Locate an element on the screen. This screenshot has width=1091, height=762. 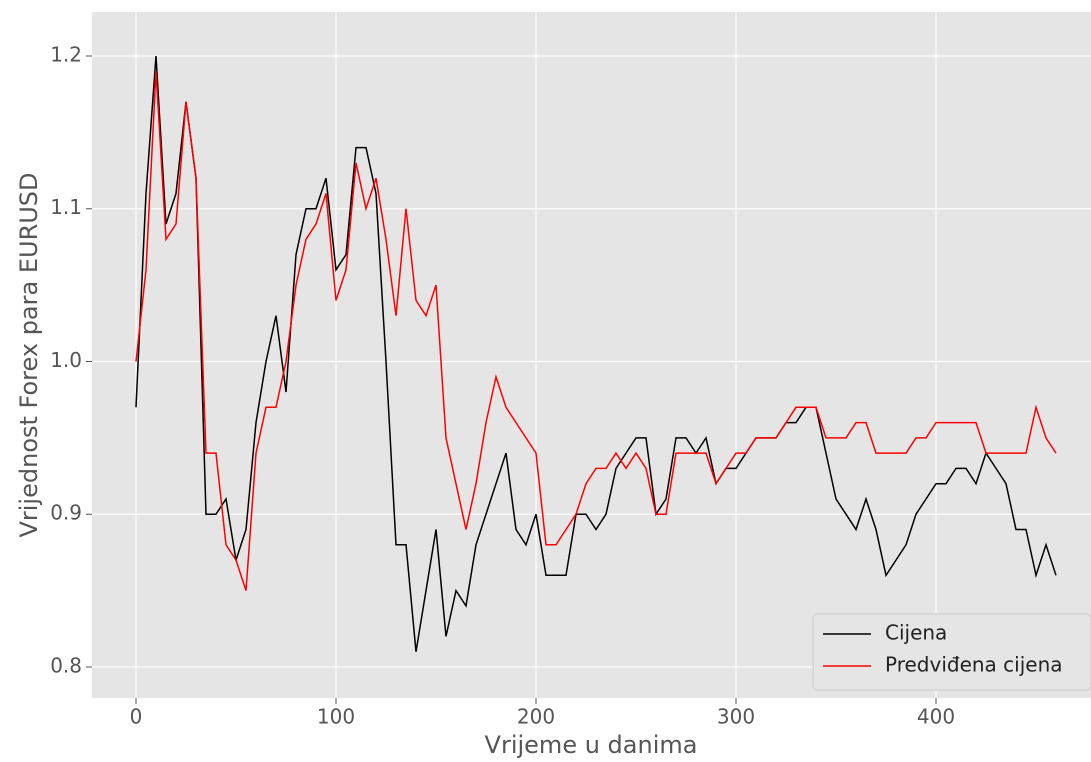
legend-box is located at coordinates (951, 652).